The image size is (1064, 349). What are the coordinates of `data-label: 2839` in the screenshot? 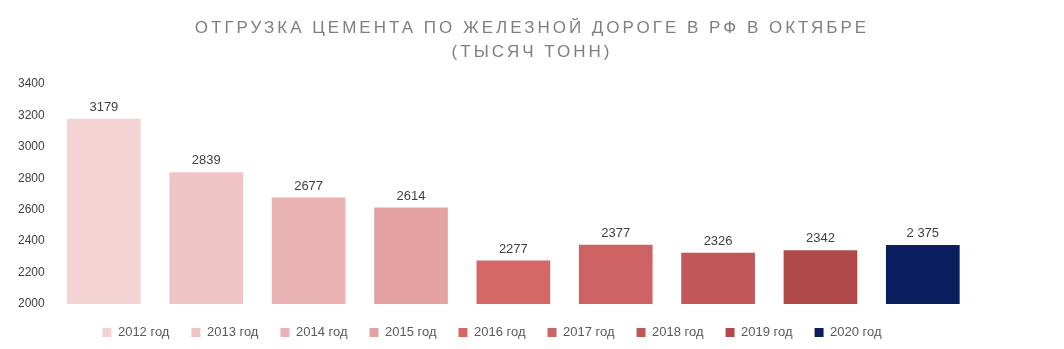 It's located at (206, 160).